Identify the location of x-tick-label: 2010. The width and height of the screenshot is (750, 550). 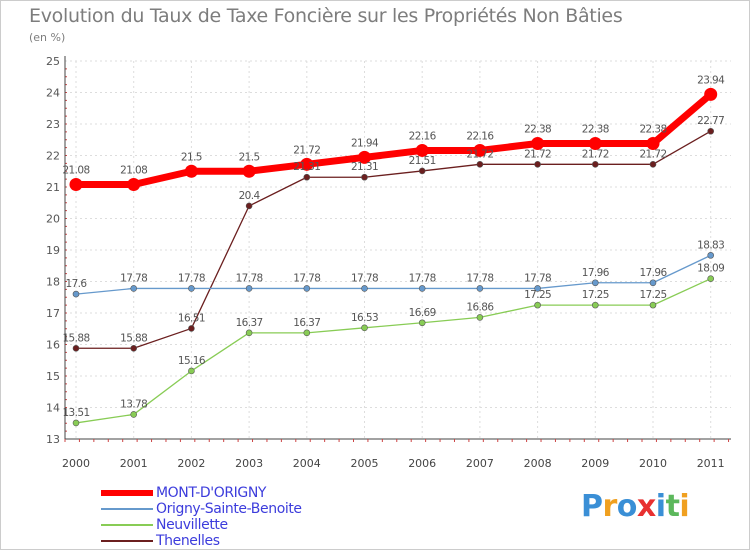
(653, 463).